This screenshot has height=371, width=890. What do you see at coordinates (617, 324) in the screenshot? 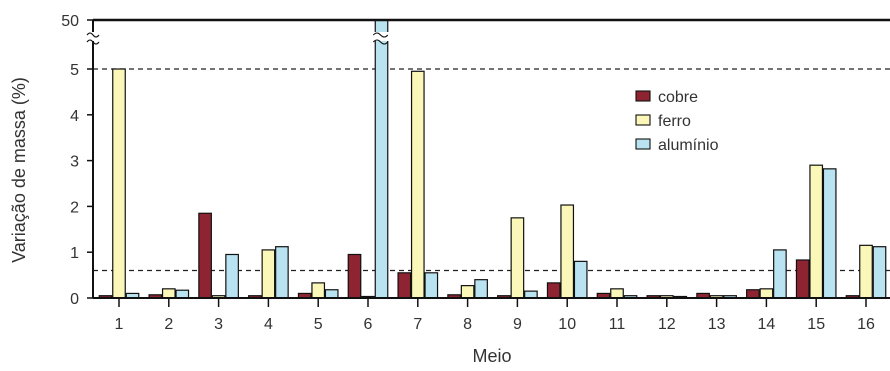
I see `x-tick-label: 11` at bounding box center [617, 324].